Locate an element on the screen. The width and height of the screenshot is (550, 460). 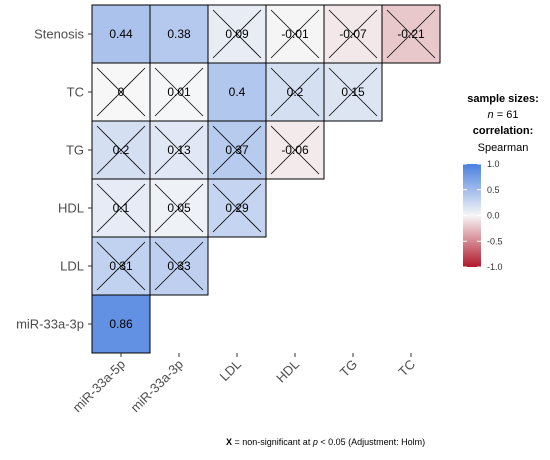
legend-correlation-title: correlation: is located at coordinates (503, 131).